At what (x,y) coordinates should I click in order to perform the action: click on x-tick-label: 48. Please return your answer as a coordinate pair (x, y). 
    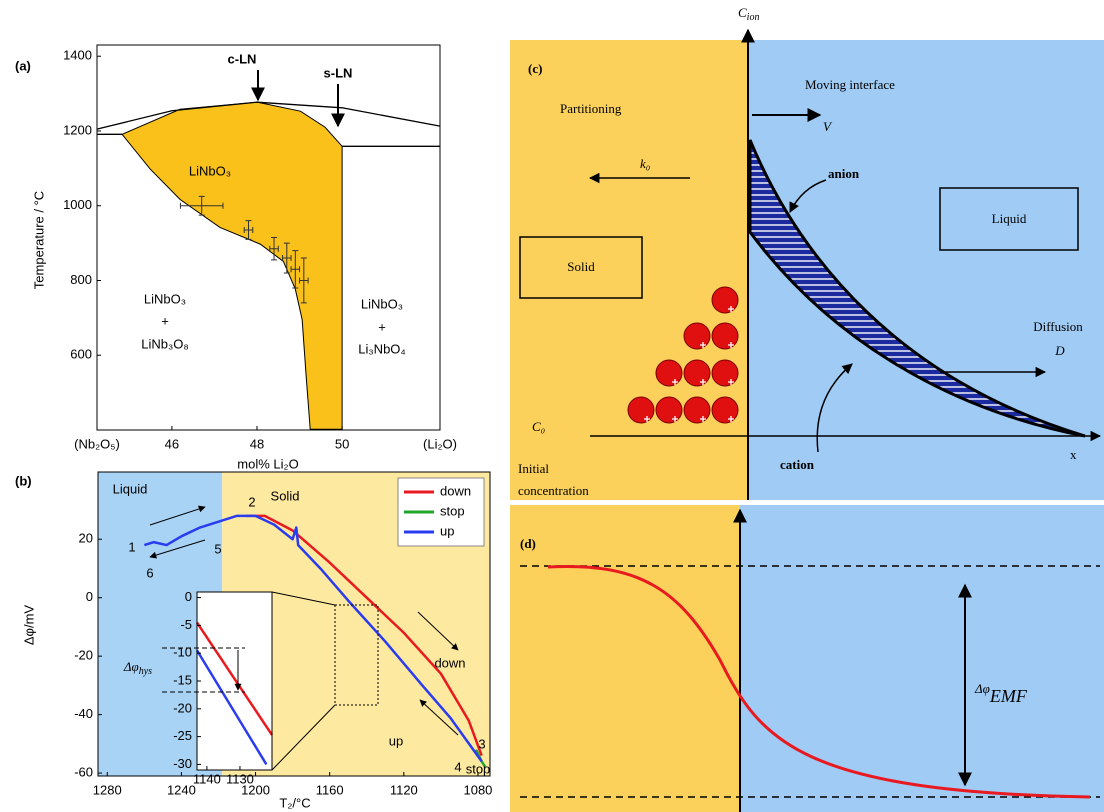
    Looking at the image, I should click on (257, 443).